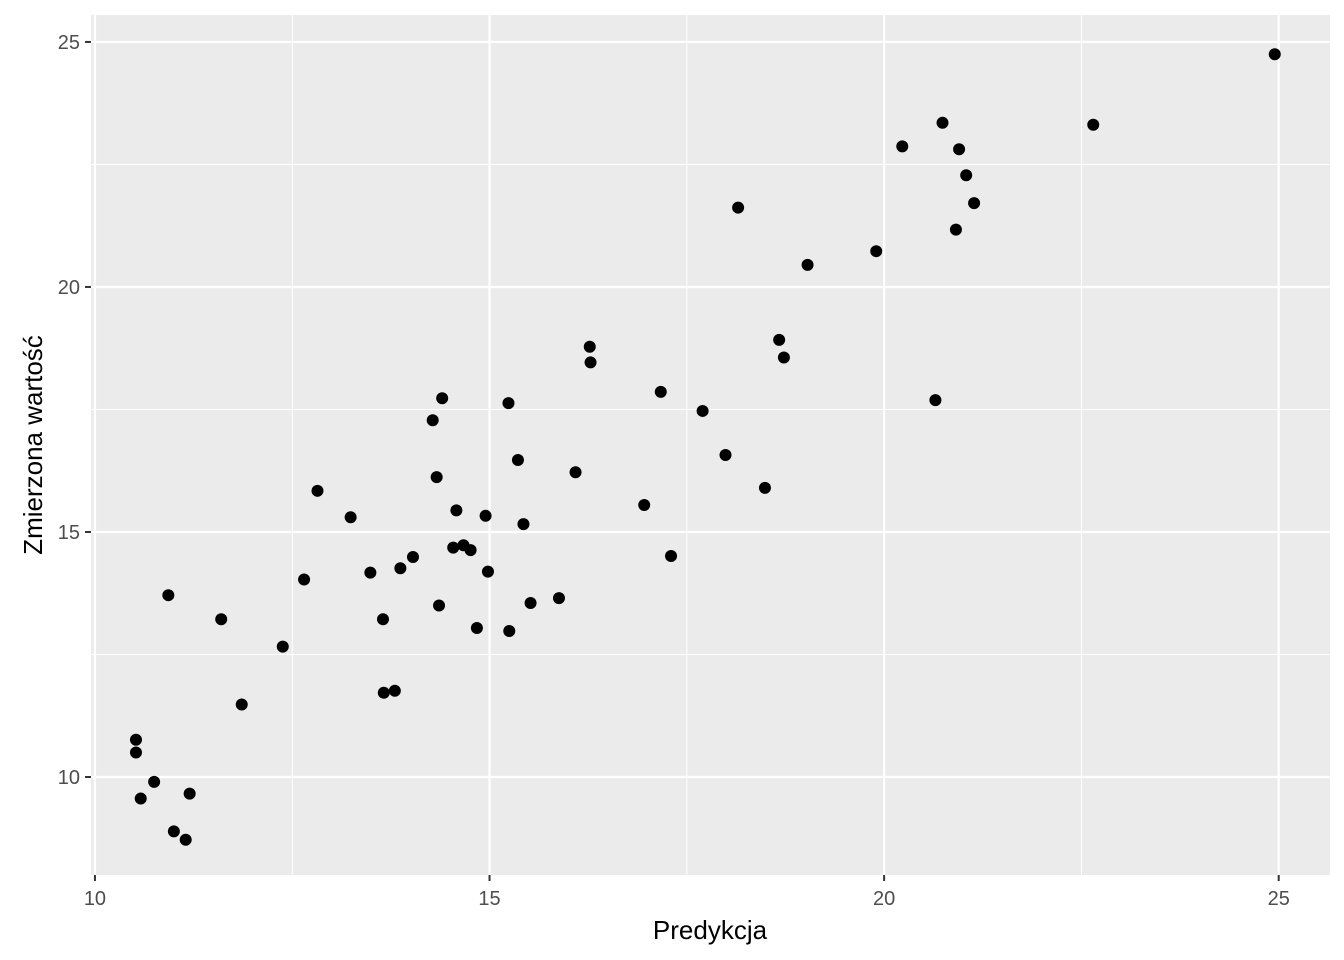 This screenshot has width=1344, height=960. Describe the element at coordinates (95, 899) in the screenshot. I see `x-tick-label: 10` at that location.